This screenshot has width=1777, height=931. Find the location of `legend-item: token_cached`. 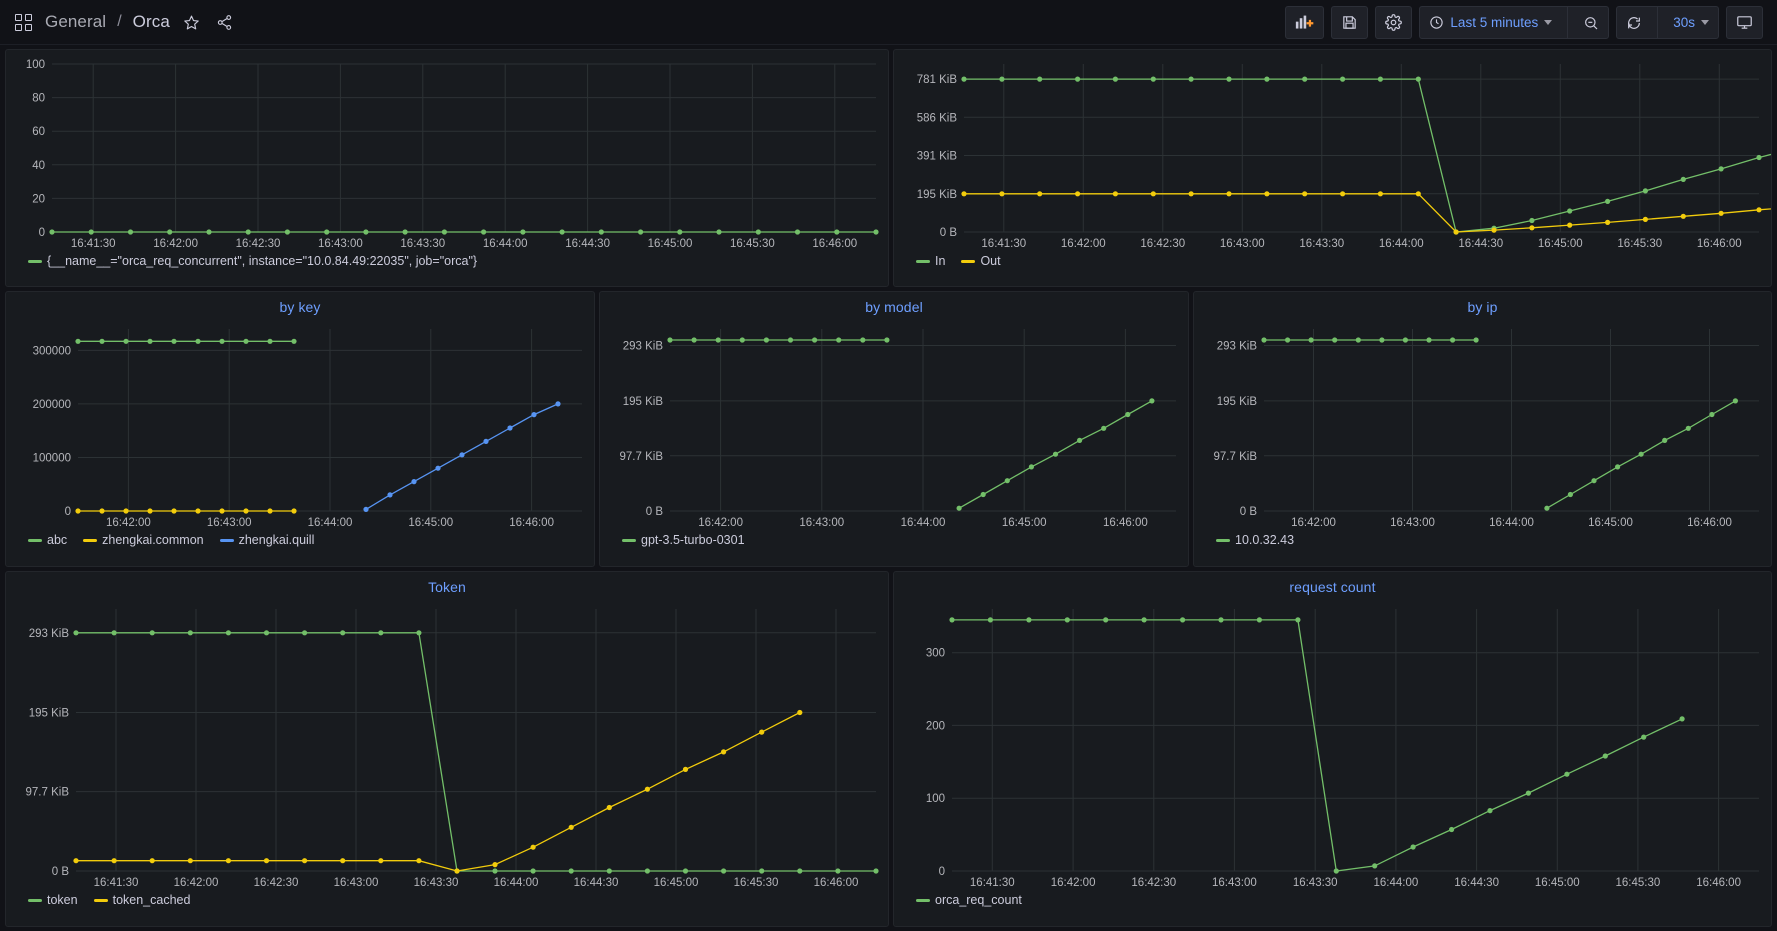

legend-item: token_cached is located at coordinates (142, 900).